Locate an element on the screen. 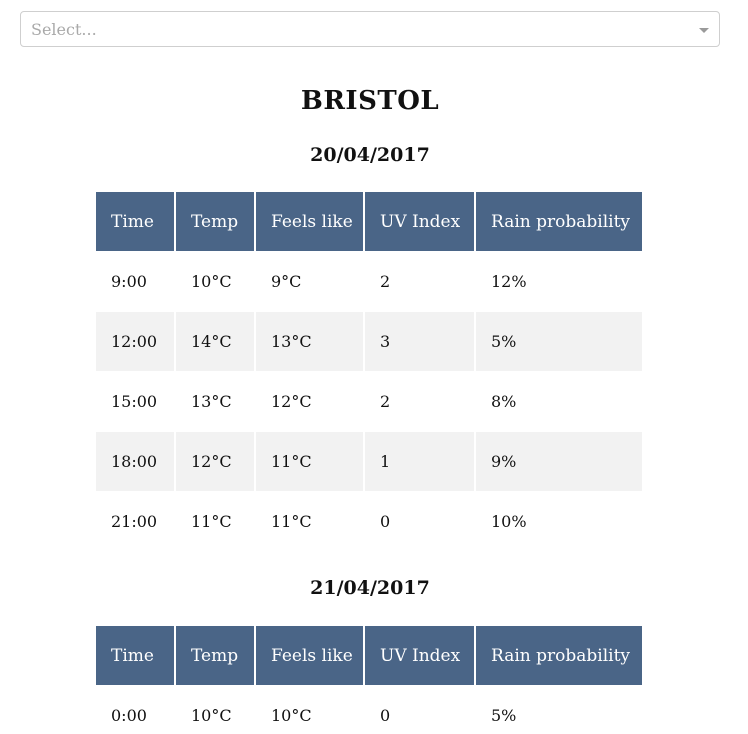 The height and width of the screenshot is (734, 748). cell-time: 9:00 is located at coordinates (136, 281).